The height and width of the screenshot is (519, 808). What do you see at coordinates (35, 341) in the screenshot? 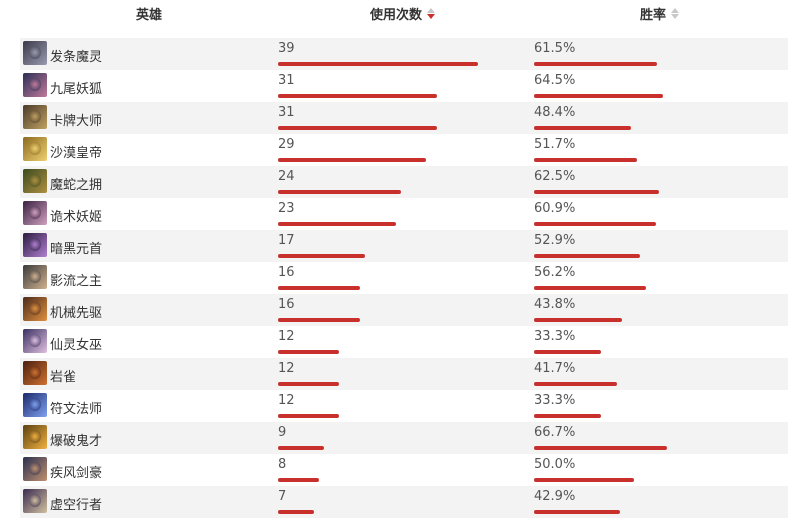
I see `lulu-portrait-icon` at bounding box center [35, 341].